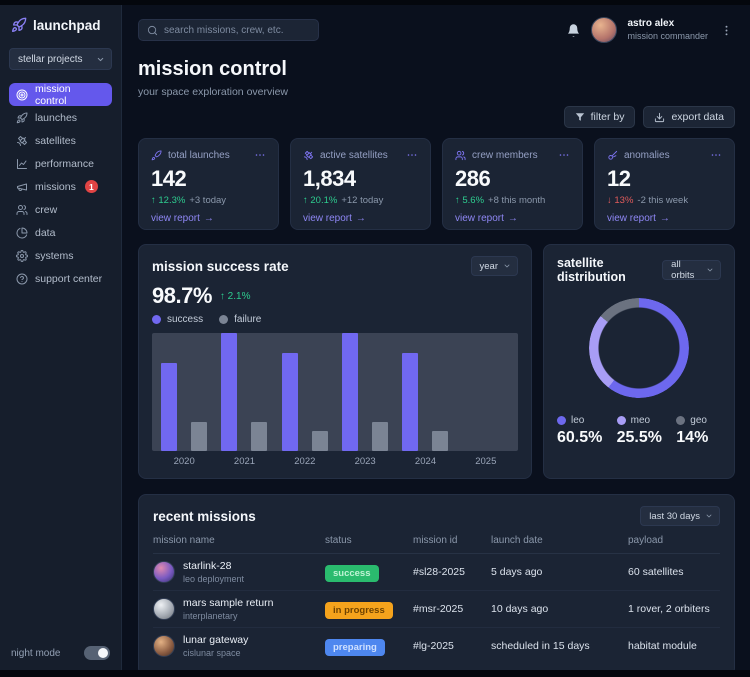 This screenshot has height=677, width=750. What do you see at coordinates (60, 255) in the screenshot?
I see `sidebar-item-systems: systems` at bounding box center [60, 255].